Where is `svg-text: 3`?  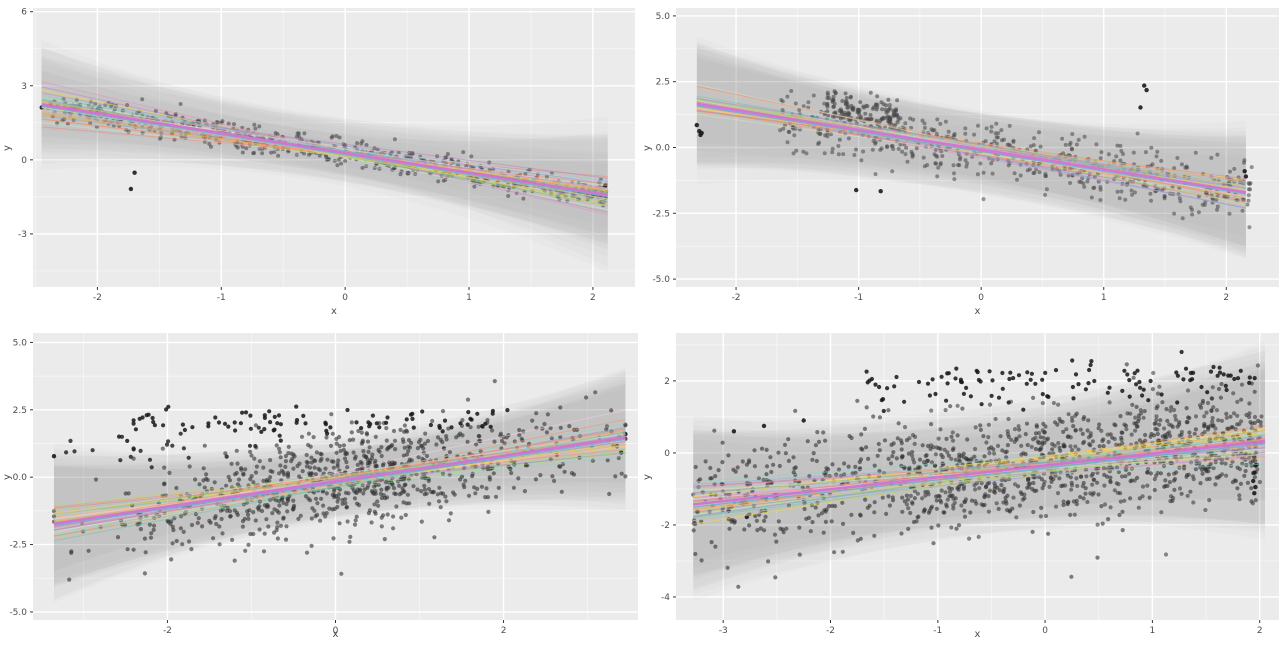 svg-text: 3 is located at coordinates (24, 87).